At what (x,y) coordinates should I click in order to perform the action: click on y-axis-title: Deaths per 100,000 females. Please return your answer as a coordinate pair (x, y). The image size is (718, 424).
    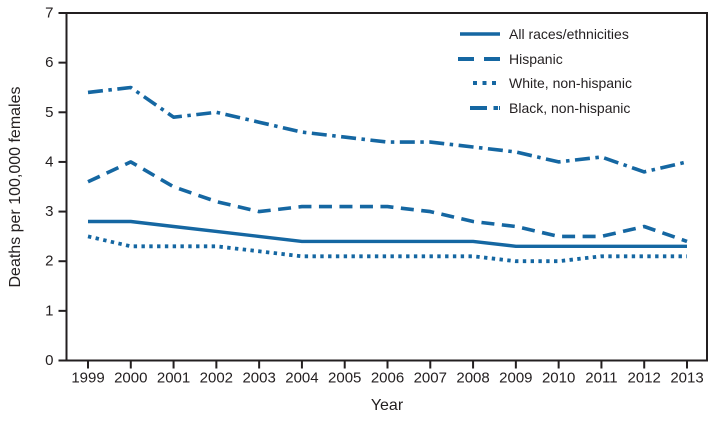
    Looking at the image, I should click on (15, 186).